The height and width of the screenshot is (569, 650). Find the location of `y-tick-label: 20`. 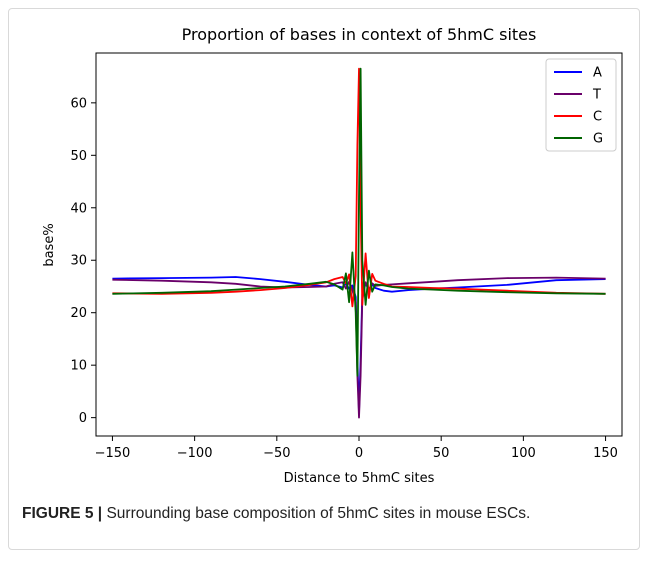

y-tick-label: 20 is located at coordinates (78, 313).